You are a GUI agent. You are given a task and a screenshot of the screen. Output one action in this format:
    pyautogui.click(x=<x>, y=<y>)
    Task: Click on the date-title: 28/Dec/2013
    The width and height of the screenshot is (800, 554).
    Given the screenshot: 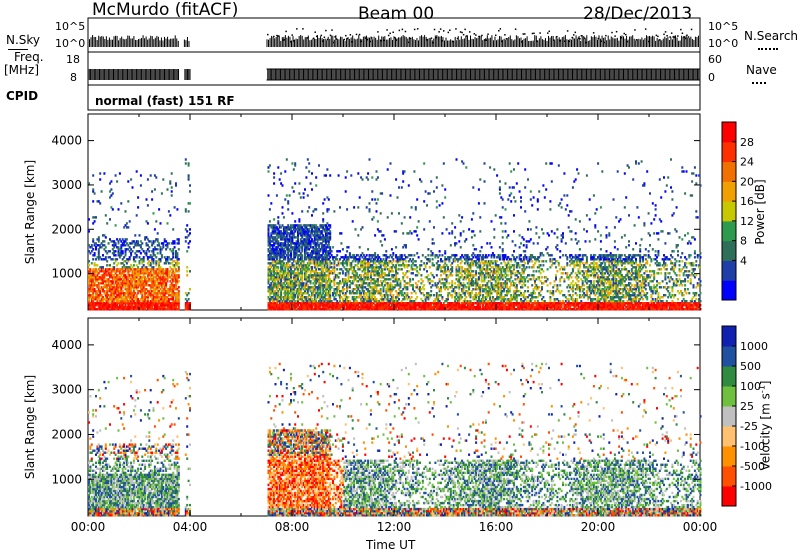 What is the action you would take?
    pyautogui.click(x=638, y=14)
    